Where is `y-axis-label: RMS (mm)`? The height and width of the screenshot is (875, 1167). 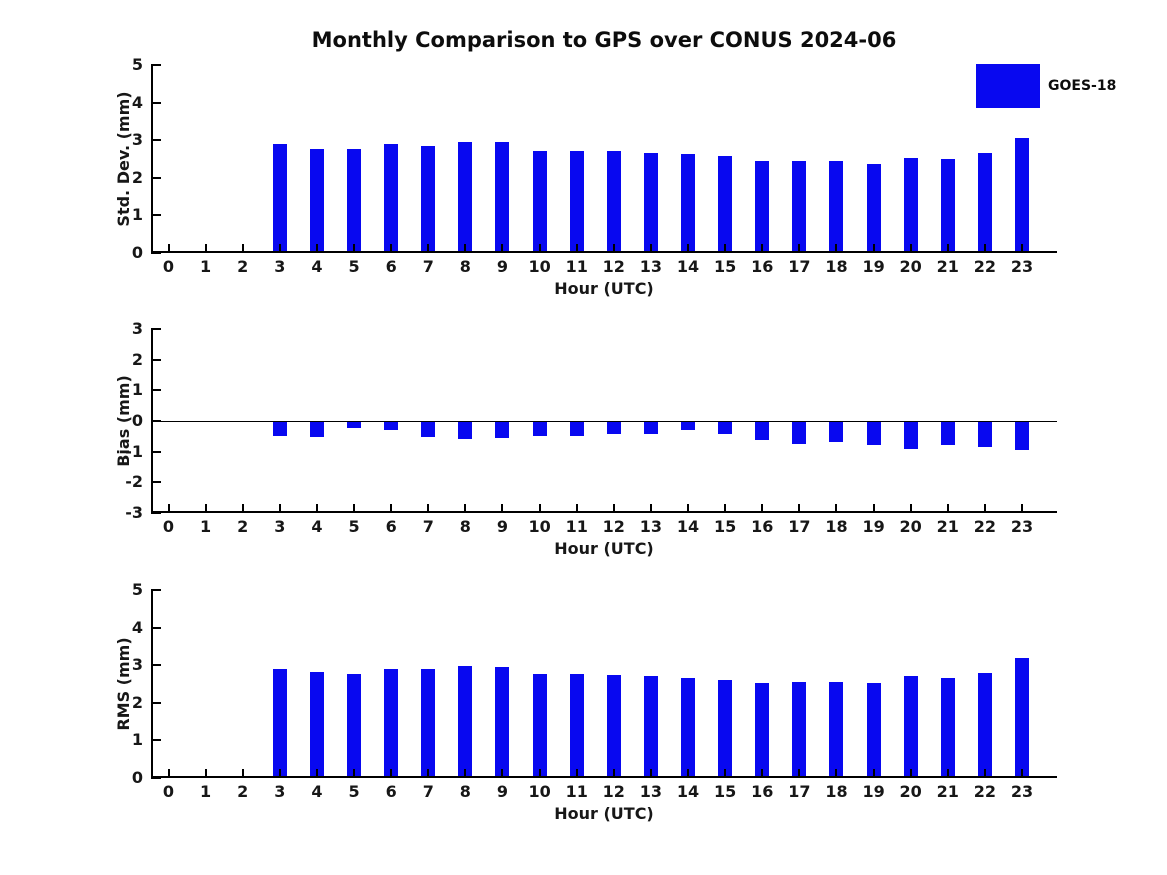 y-axis-label: RMS (mm) is located at coordinates (123, 684).